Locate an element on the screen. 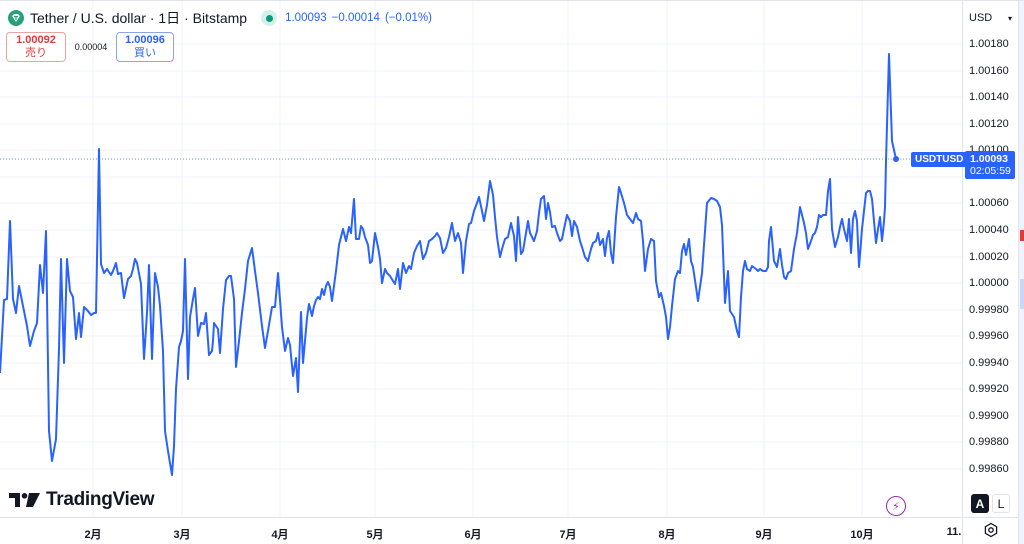 This screenshot has width=1024, height=544. price-change: −0.00014 is located at coordinates (355, 18).